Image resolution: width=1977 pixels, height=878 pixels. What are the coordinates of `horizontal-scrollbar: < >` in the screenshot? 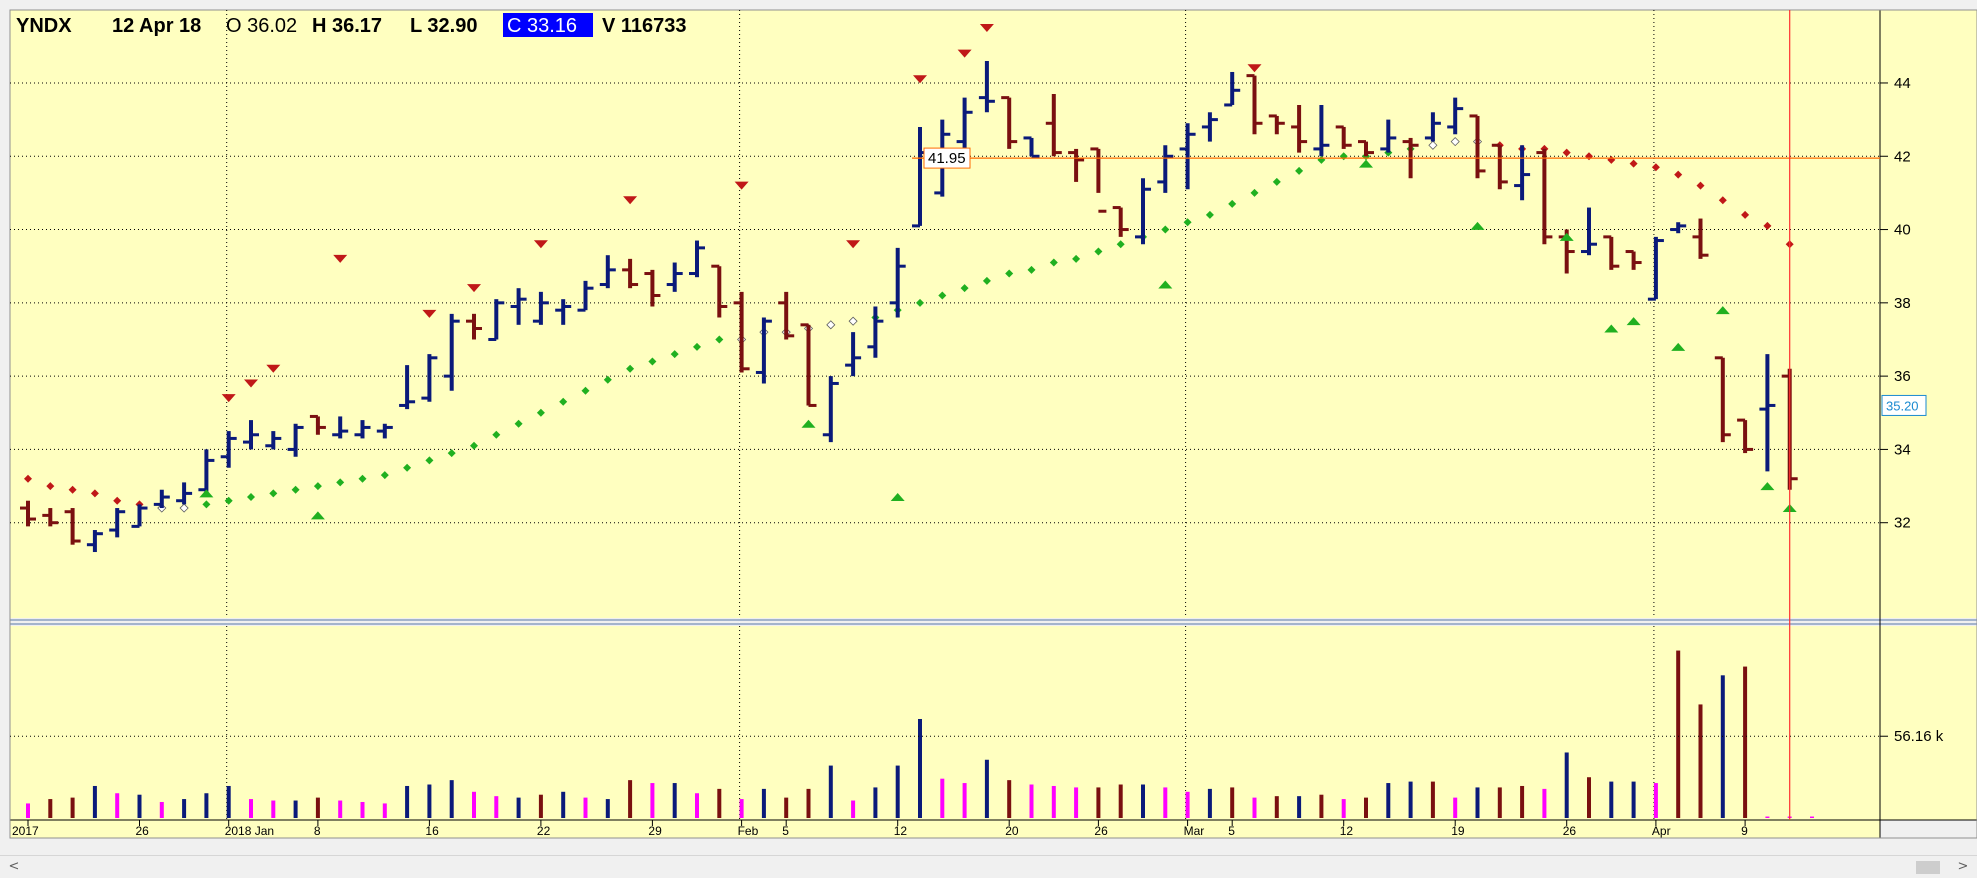 It's located at (988, 866).